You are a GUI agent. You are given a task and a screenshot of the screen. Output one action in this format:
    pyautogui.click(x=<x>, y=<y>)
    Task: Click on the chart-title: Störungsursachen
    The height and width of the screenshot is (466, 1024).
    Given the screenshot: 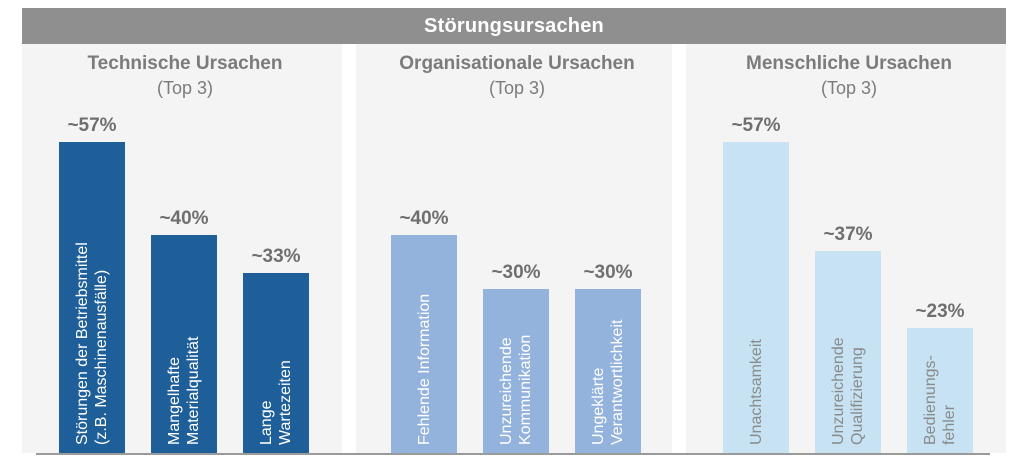 What is the action you would take?
    pyautogui.click(x=514, y=26)
    